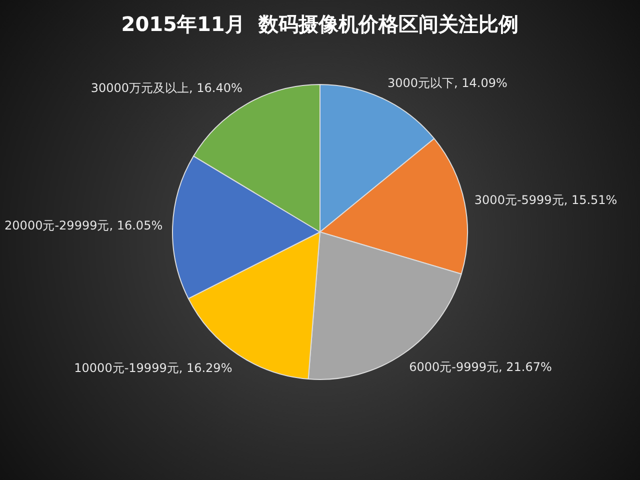  What do you see at coordinates (320, 24) in the screenshot?
I see `chart-title: 2015年11月 数码摄像机价格区间关注比例` at bounding box center [320, 24].